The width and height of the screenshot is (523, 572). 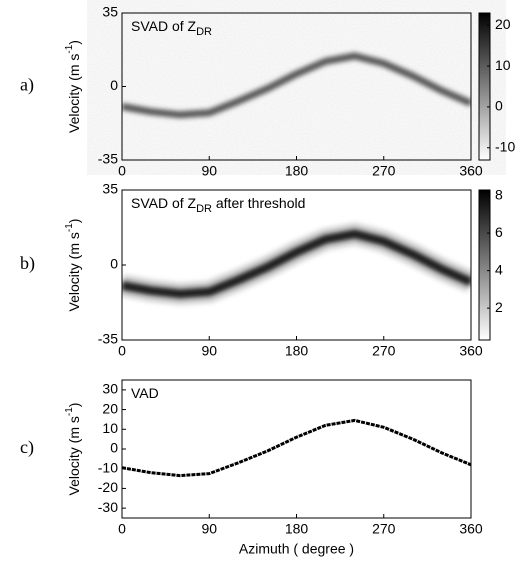 I want to click on panel-title: SVAD of ZDR after threshold, so click(x=218, y=205).